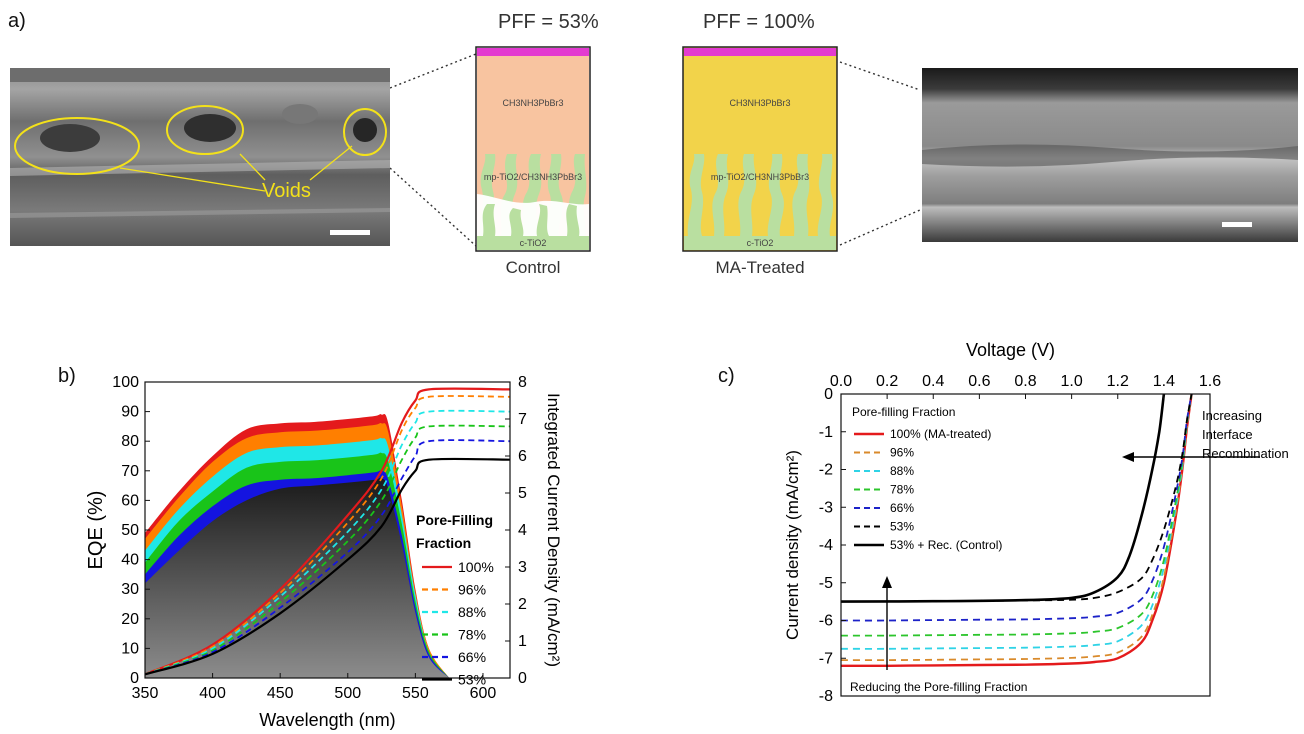 Image resolution: width=1304 pixels, height=734 pixels. I want to click on y-right-tick-label: 7, so click(522, 419).